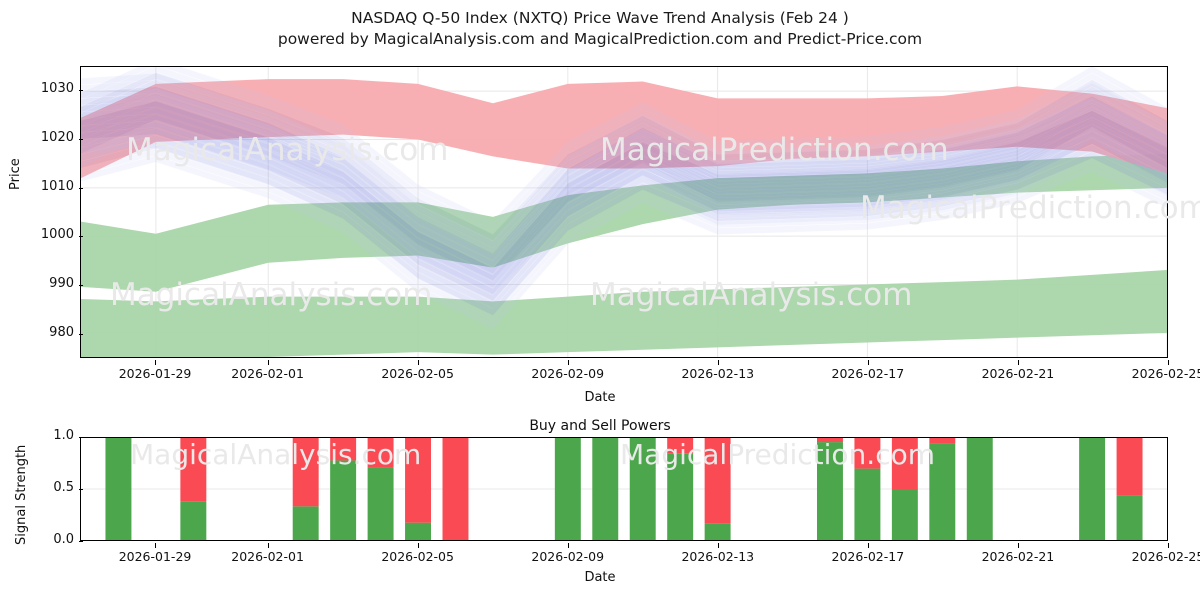 Image resolution: width=1200 pixels, height=600 pixels. What do you see at coordinates (718, 556) in the screenshot?
I see `signal-x-tick-label: 2026-02-13` at bounding box center [718, 556].